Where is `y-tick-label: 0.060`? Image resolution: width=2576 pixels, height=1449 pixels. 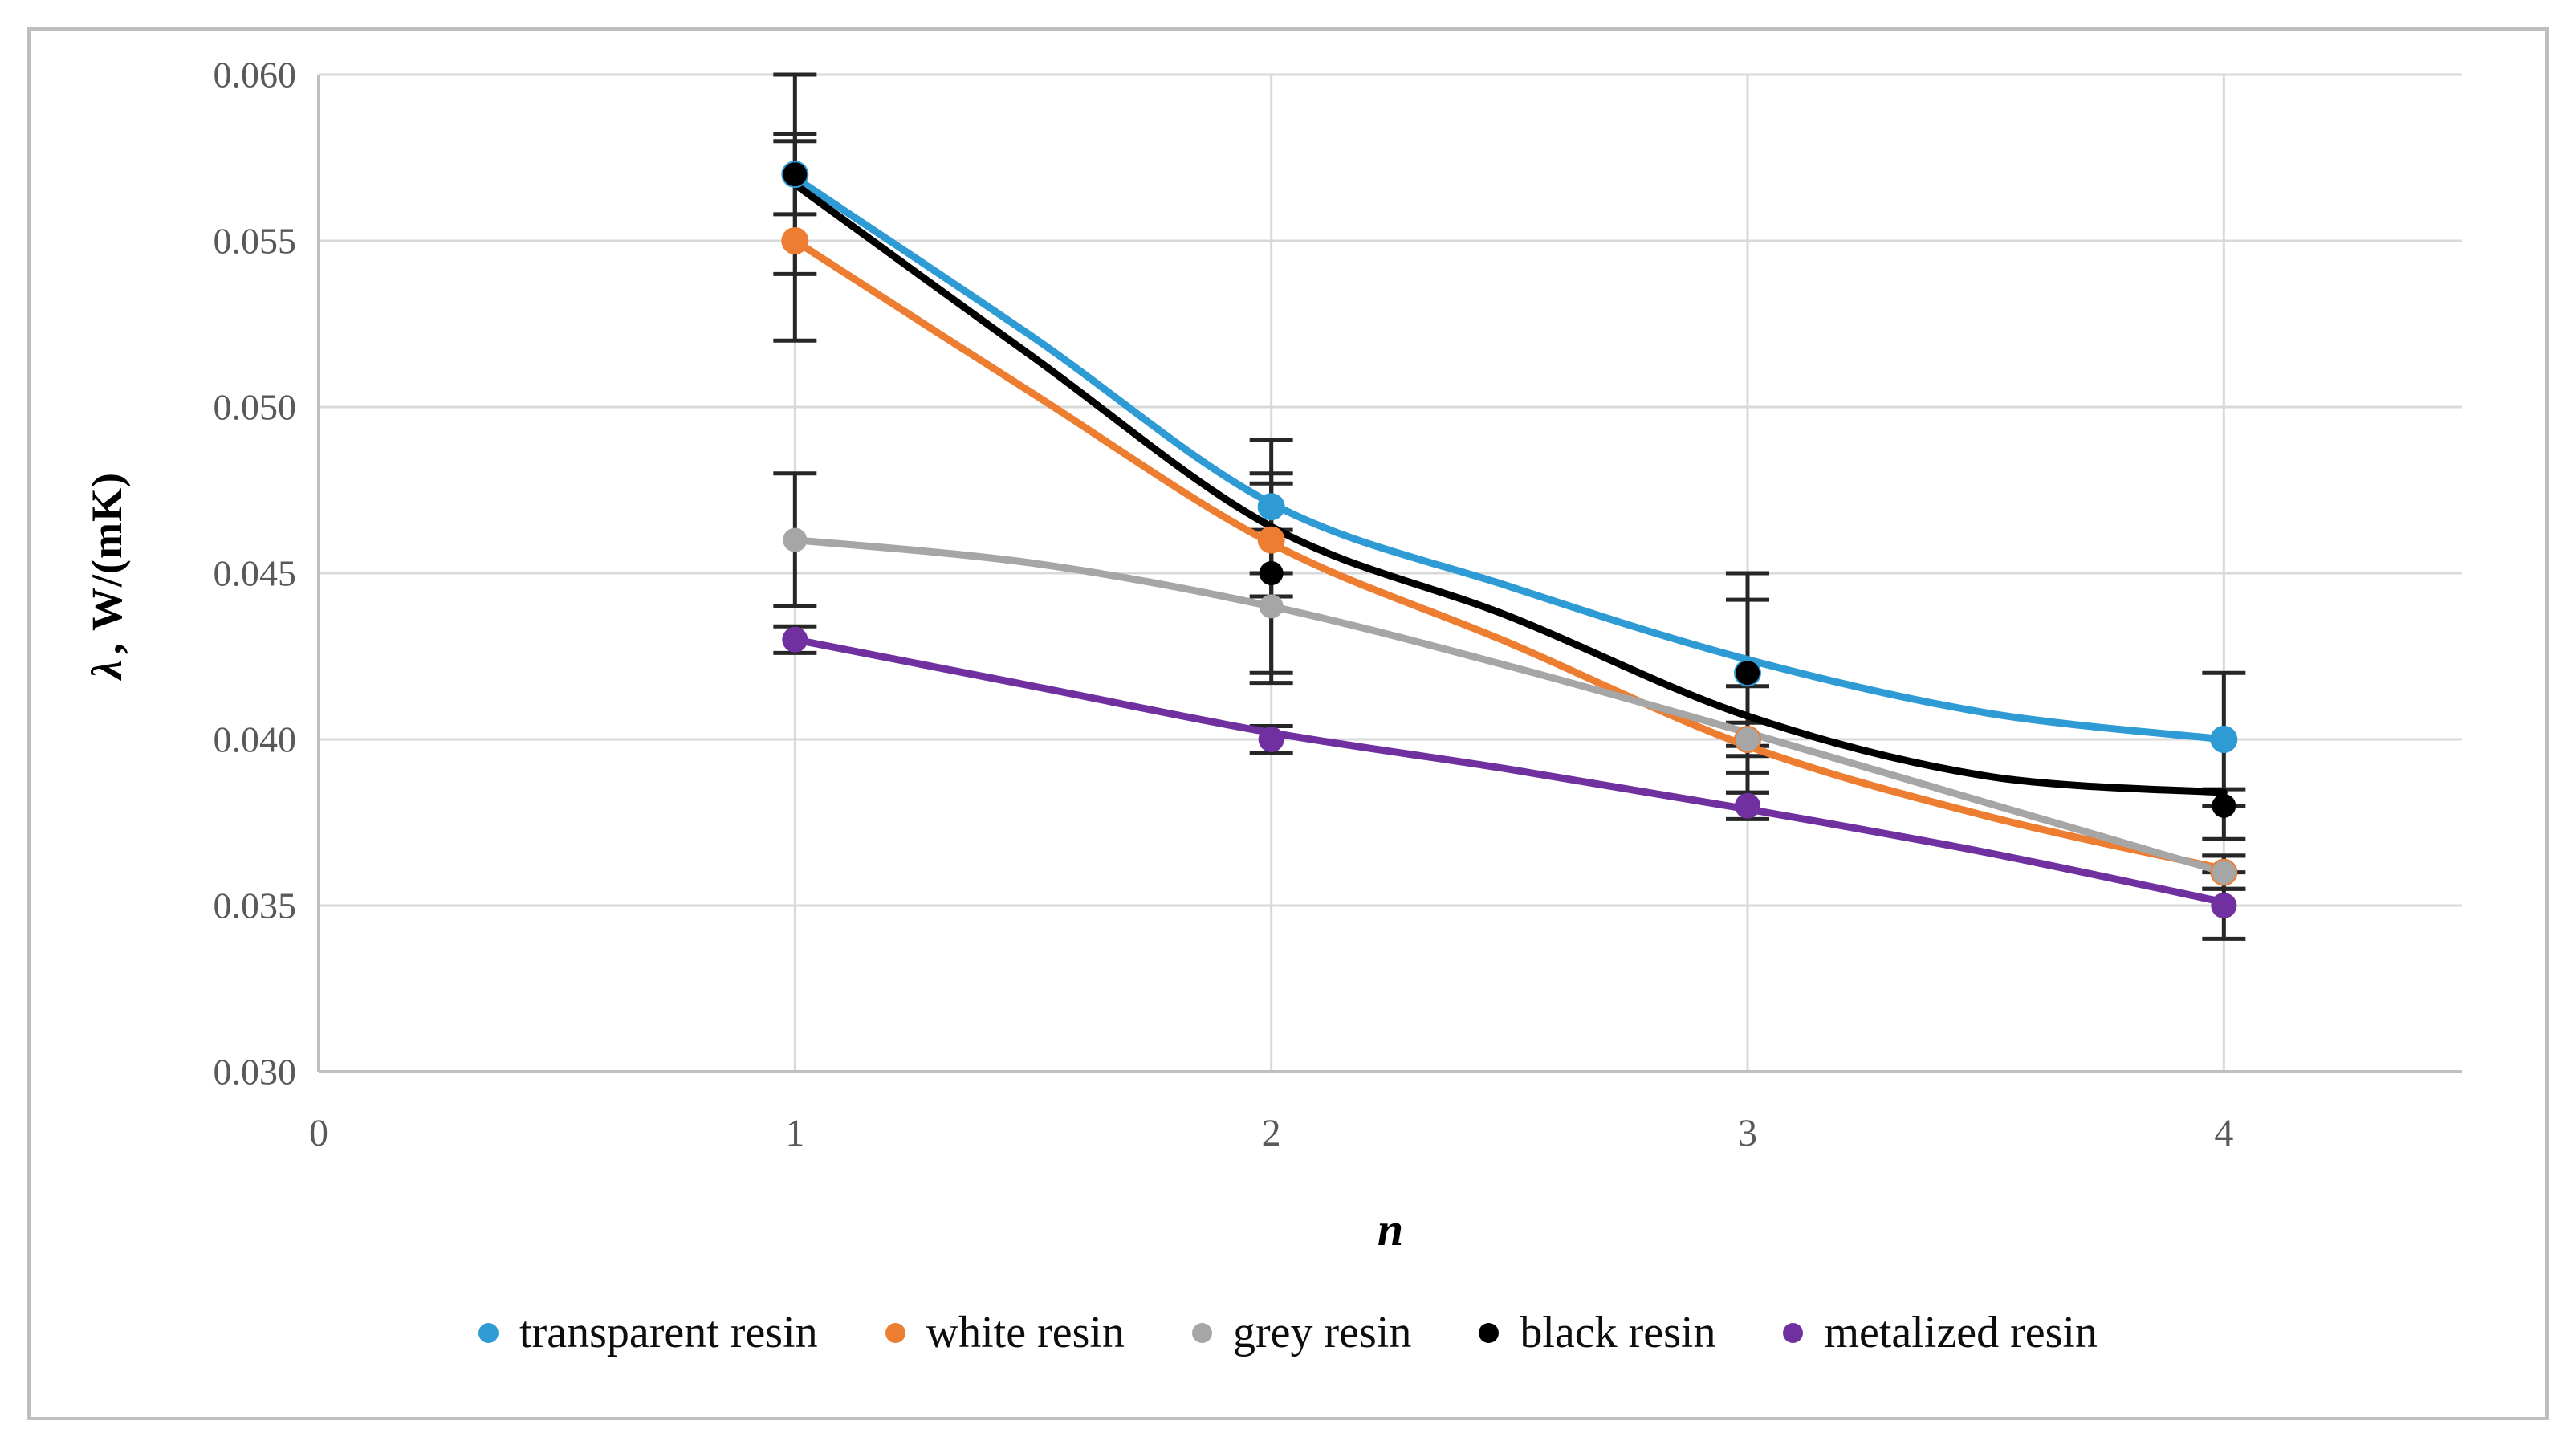
y-tick-label: 0.060 is located at coordinates (255, 75).